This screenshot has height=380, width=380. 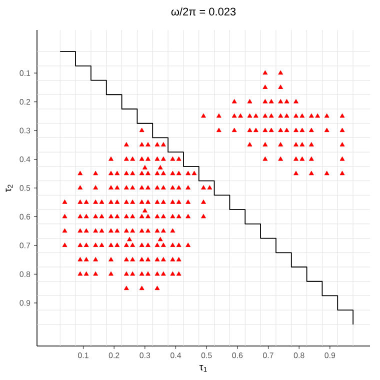 What do you see at coordinates (9, 188) in the screenshot?
I see `y-axis-title: τ$_{2}$` at bounding box center [9, 188].